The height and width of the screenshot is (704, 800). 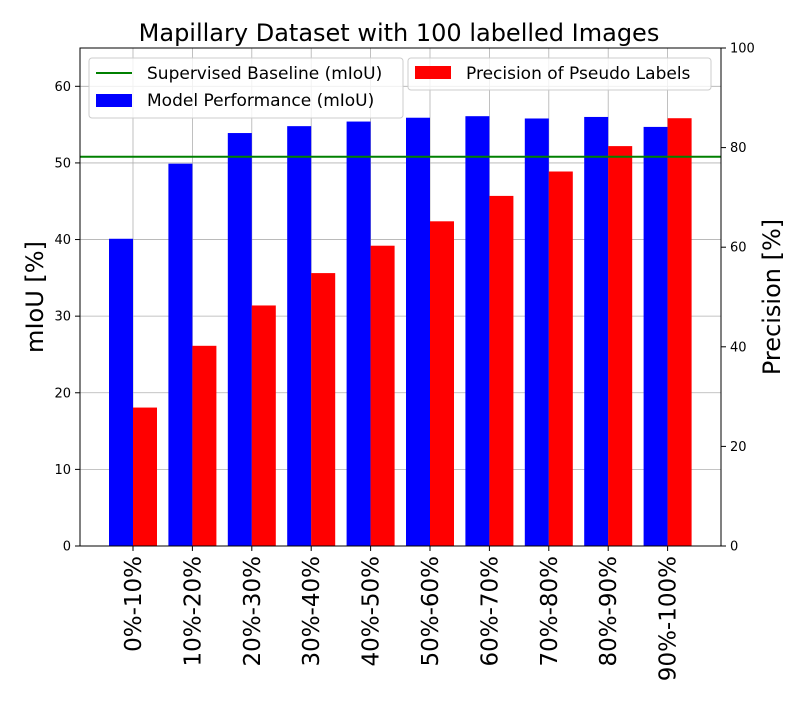 What do you see at coordinates (253, 611) in the screenshot?
I see `x-tick-label-2: 20%-30%` at bounding box center [253, 611].